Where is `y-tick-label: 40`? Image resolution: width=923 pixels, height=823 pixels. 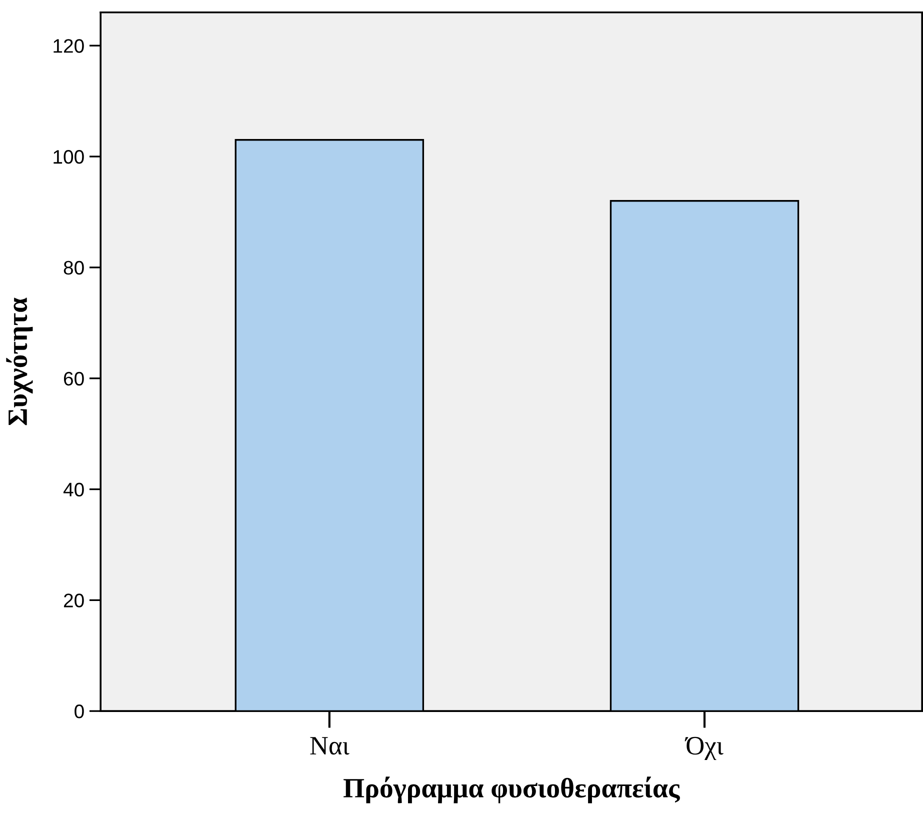
y-tick-label: 40 is located at coordinates (73, 489).